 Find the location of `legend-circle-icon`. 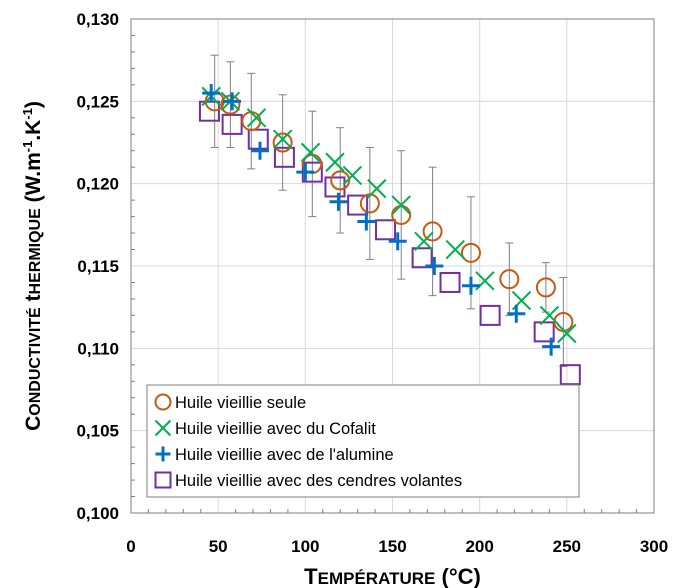

legend-circle-icon is located at coordinates (163, 402).